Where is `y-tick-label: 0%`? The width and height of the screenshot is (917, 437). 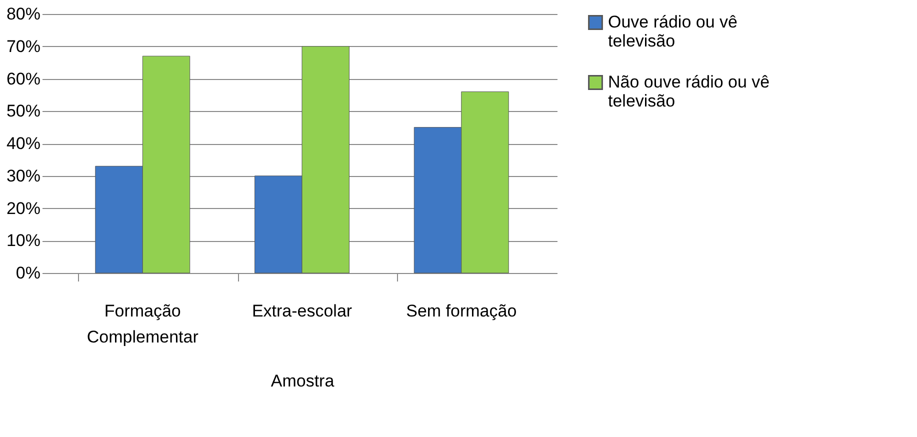 y-tick-label: 0% is located at coordinates (28, 273).